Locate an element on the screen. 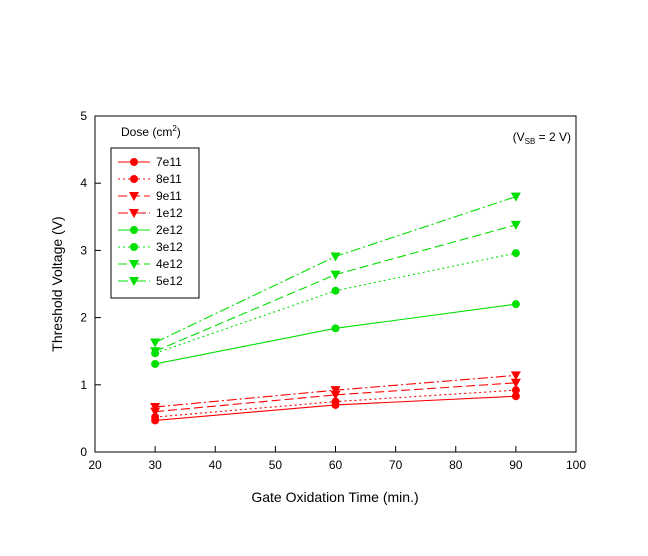 Image resolution: width=648 pixels, height=556 pixels. legend-item: 3e12 is located at coordinates (150, 247).